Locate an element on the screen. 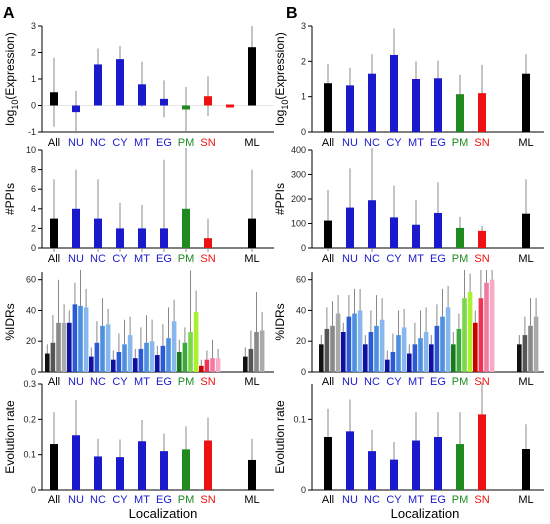 The height and width of the screenshot is (524, 550). chart-b-evolution_rate: 0 0.1 Evolution rate All NU NC CY MT EG PM SN ML is located at coordinates (408, 444).